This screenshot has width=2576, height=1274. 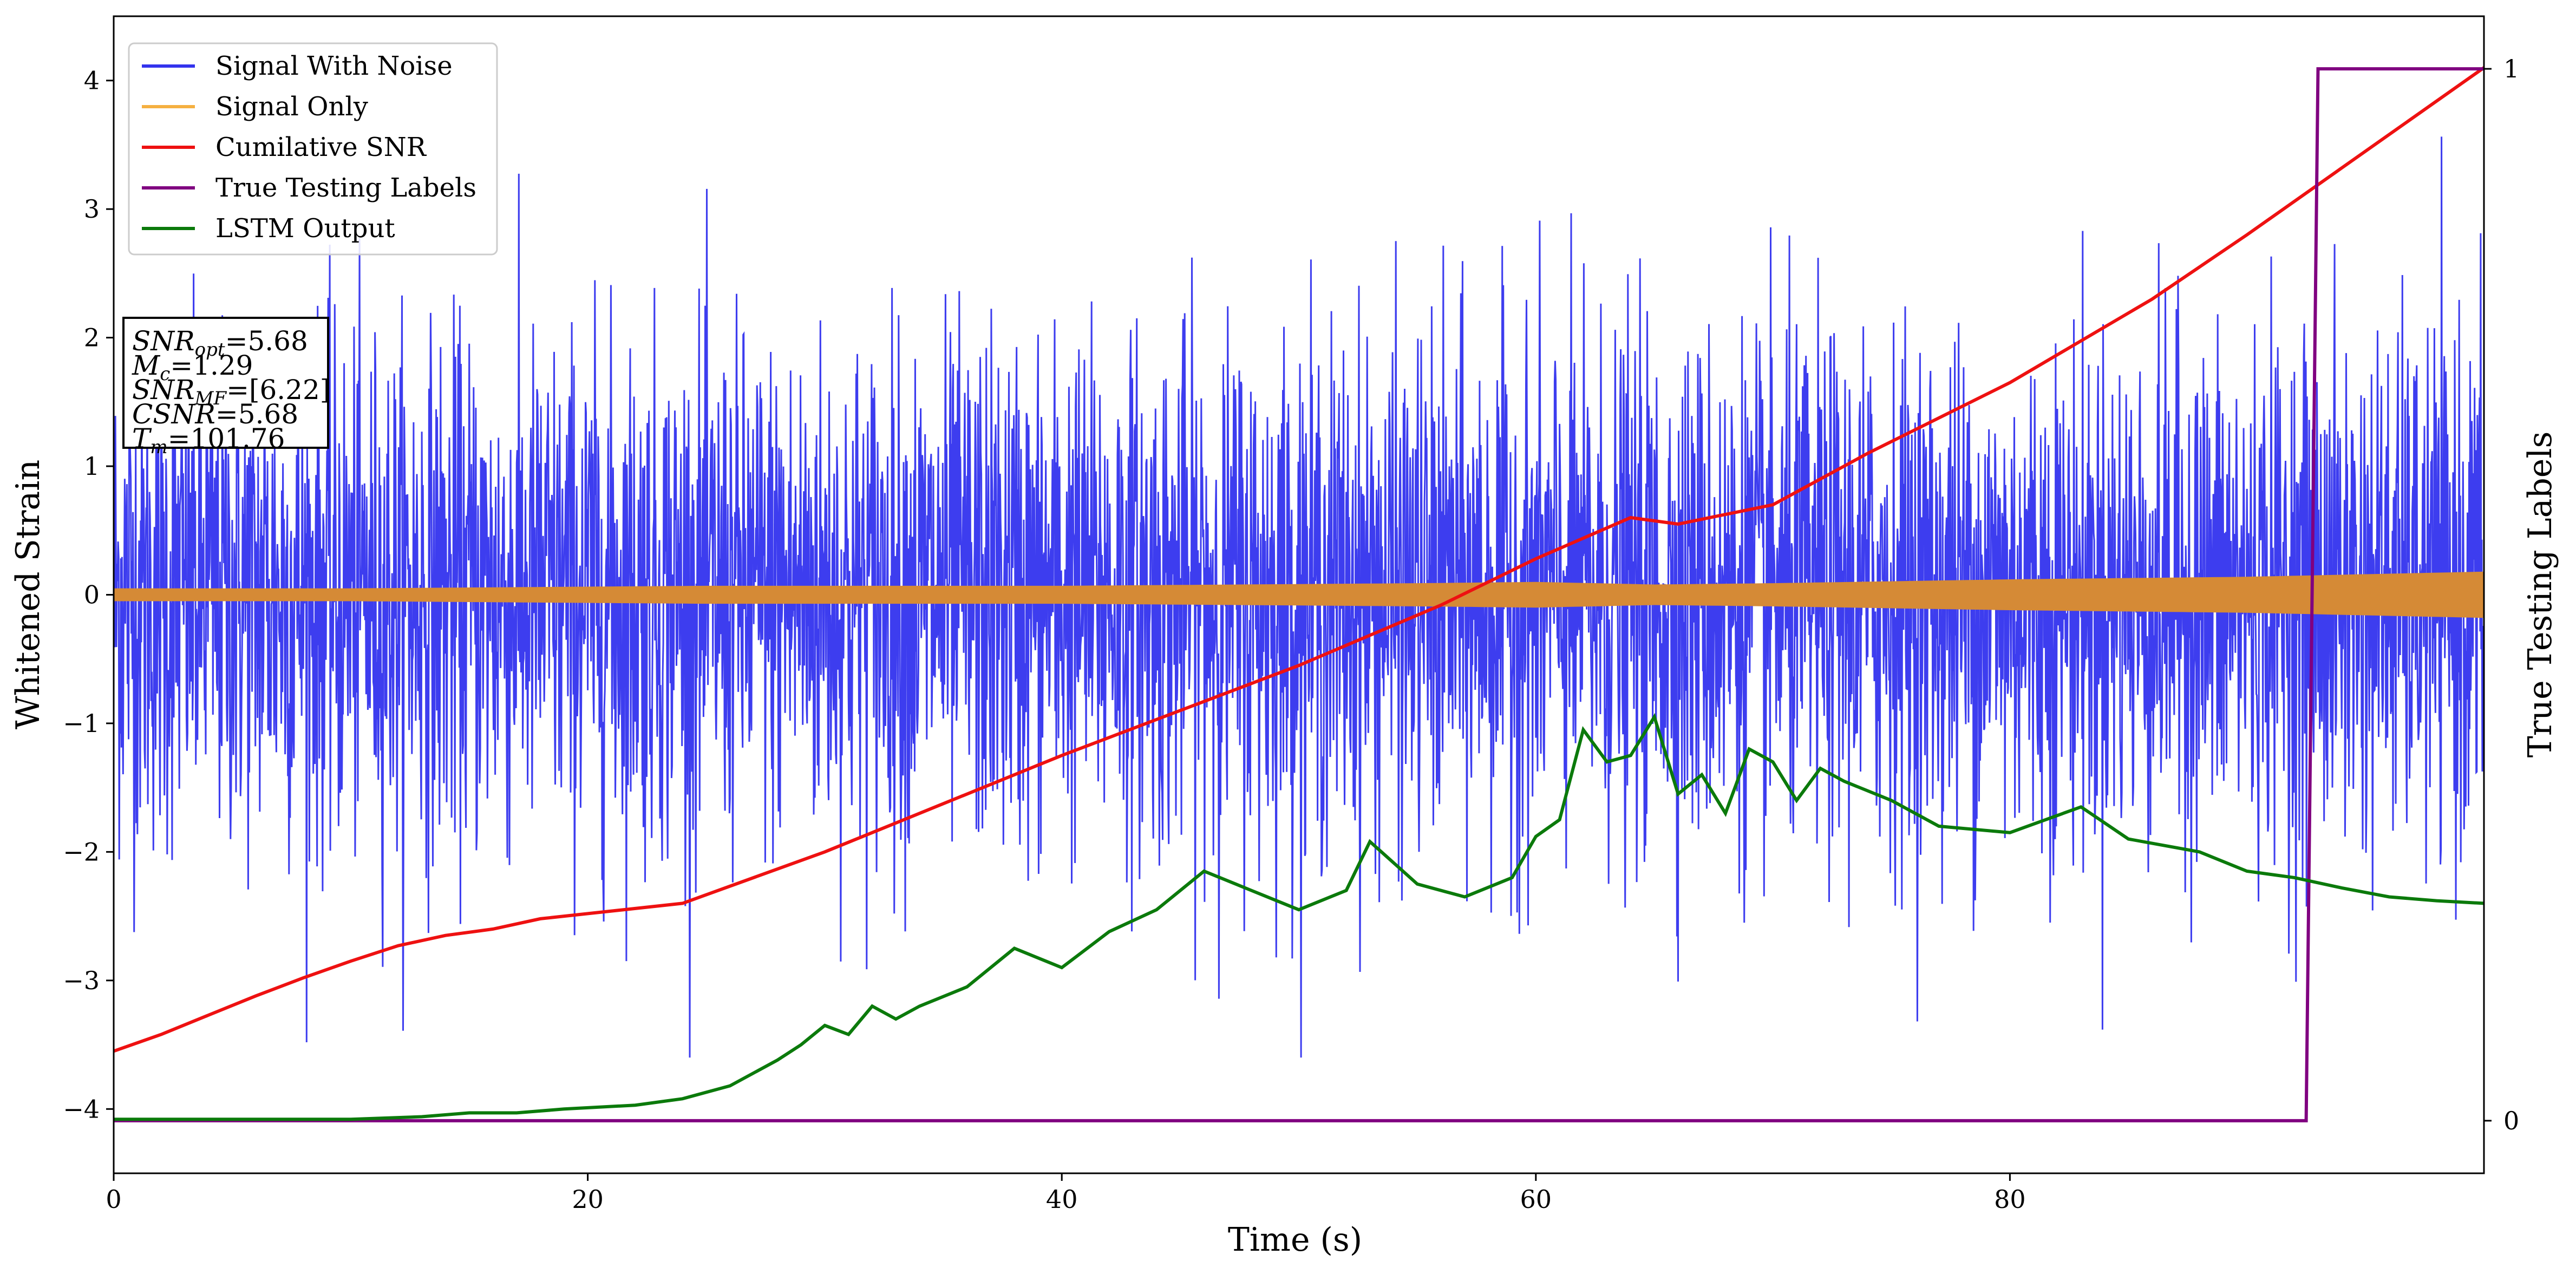 I want to click on signal-only-band, so click(x=1299, y=594).